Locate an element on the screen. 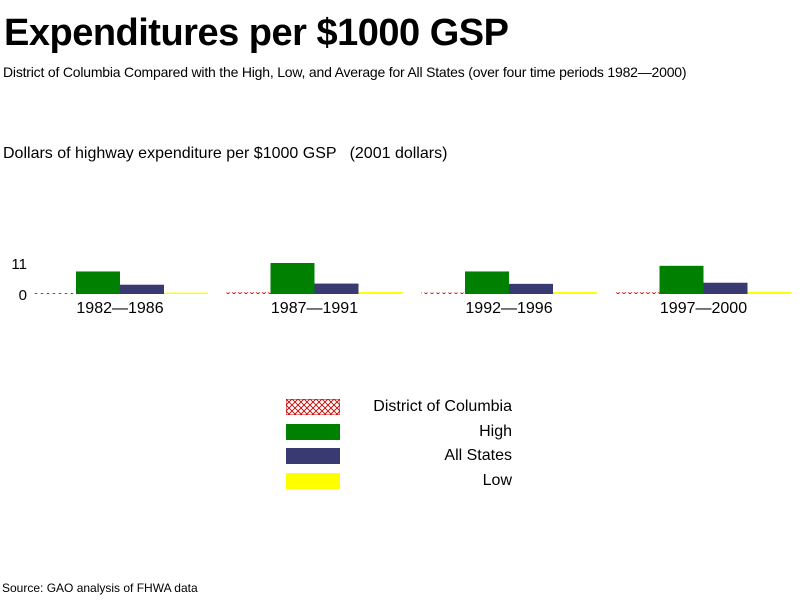 The image size is (800, 600). x-tick-label: 1997—2000 is located at coordinates (703, 308).